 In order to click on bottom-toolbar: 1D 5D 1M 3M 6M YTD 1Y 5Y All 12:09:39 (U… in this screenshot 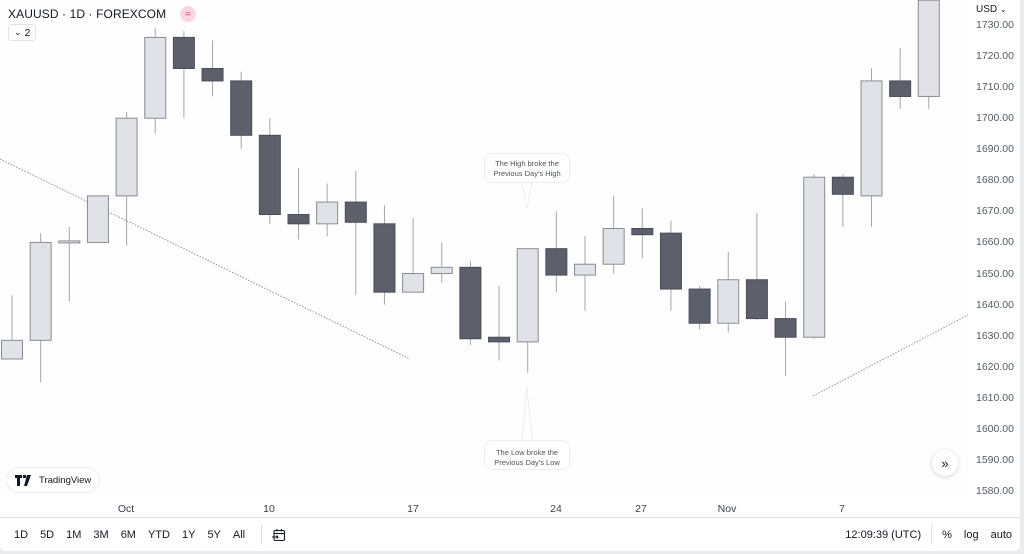, I will do `click(510, 535)`.